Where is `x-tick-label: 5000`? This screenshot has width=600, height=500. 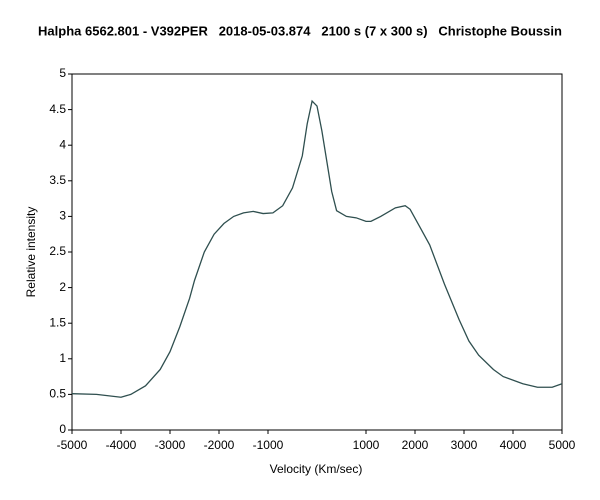 x-tick-label: 5000 is located at coordinates (562, 445).